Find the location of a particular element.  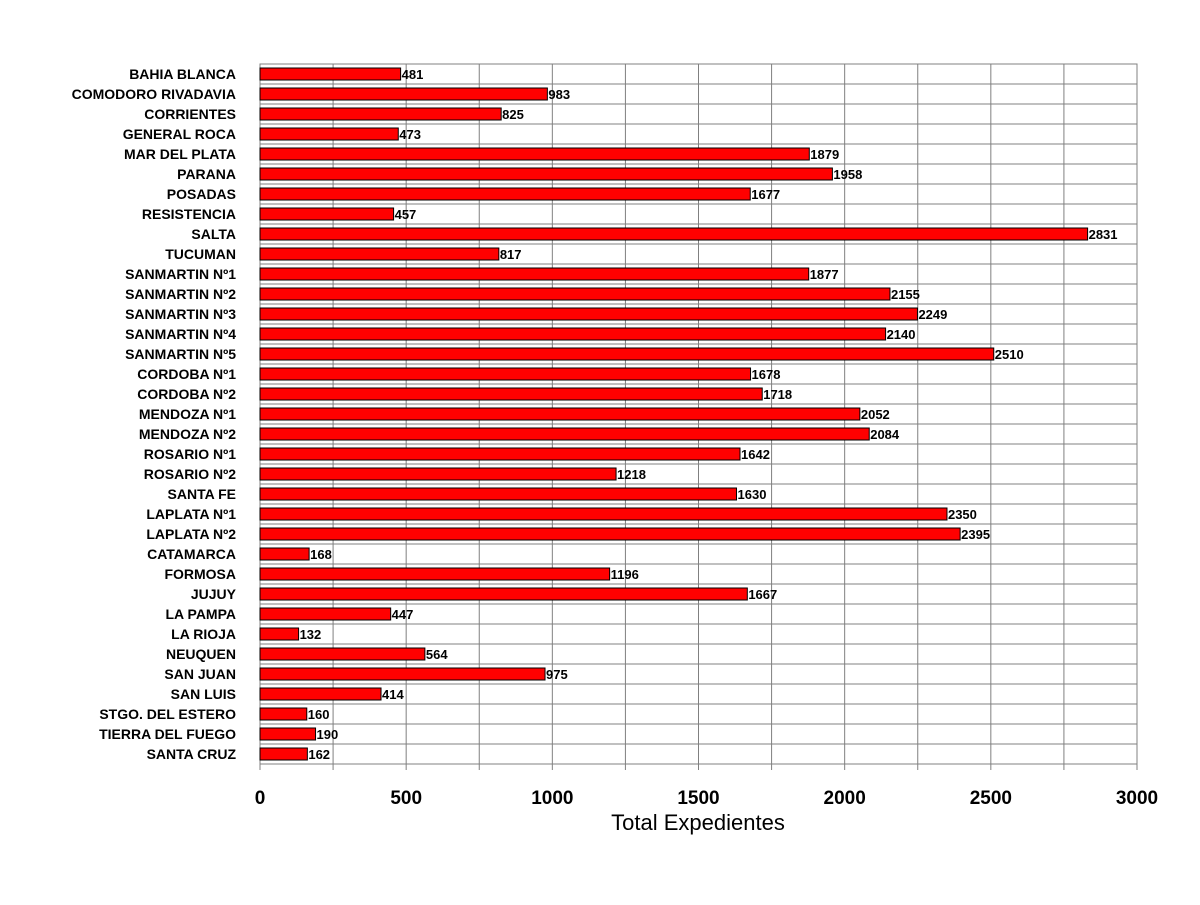

data-label: 2052 is located at coordinates (875, 414).